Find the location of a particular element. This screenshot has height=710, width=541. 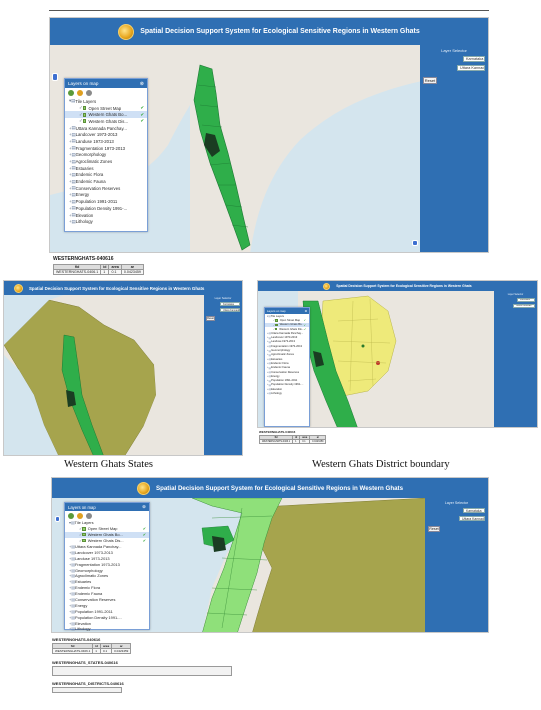

map-zoom-right is located at coordinates (415, 243).